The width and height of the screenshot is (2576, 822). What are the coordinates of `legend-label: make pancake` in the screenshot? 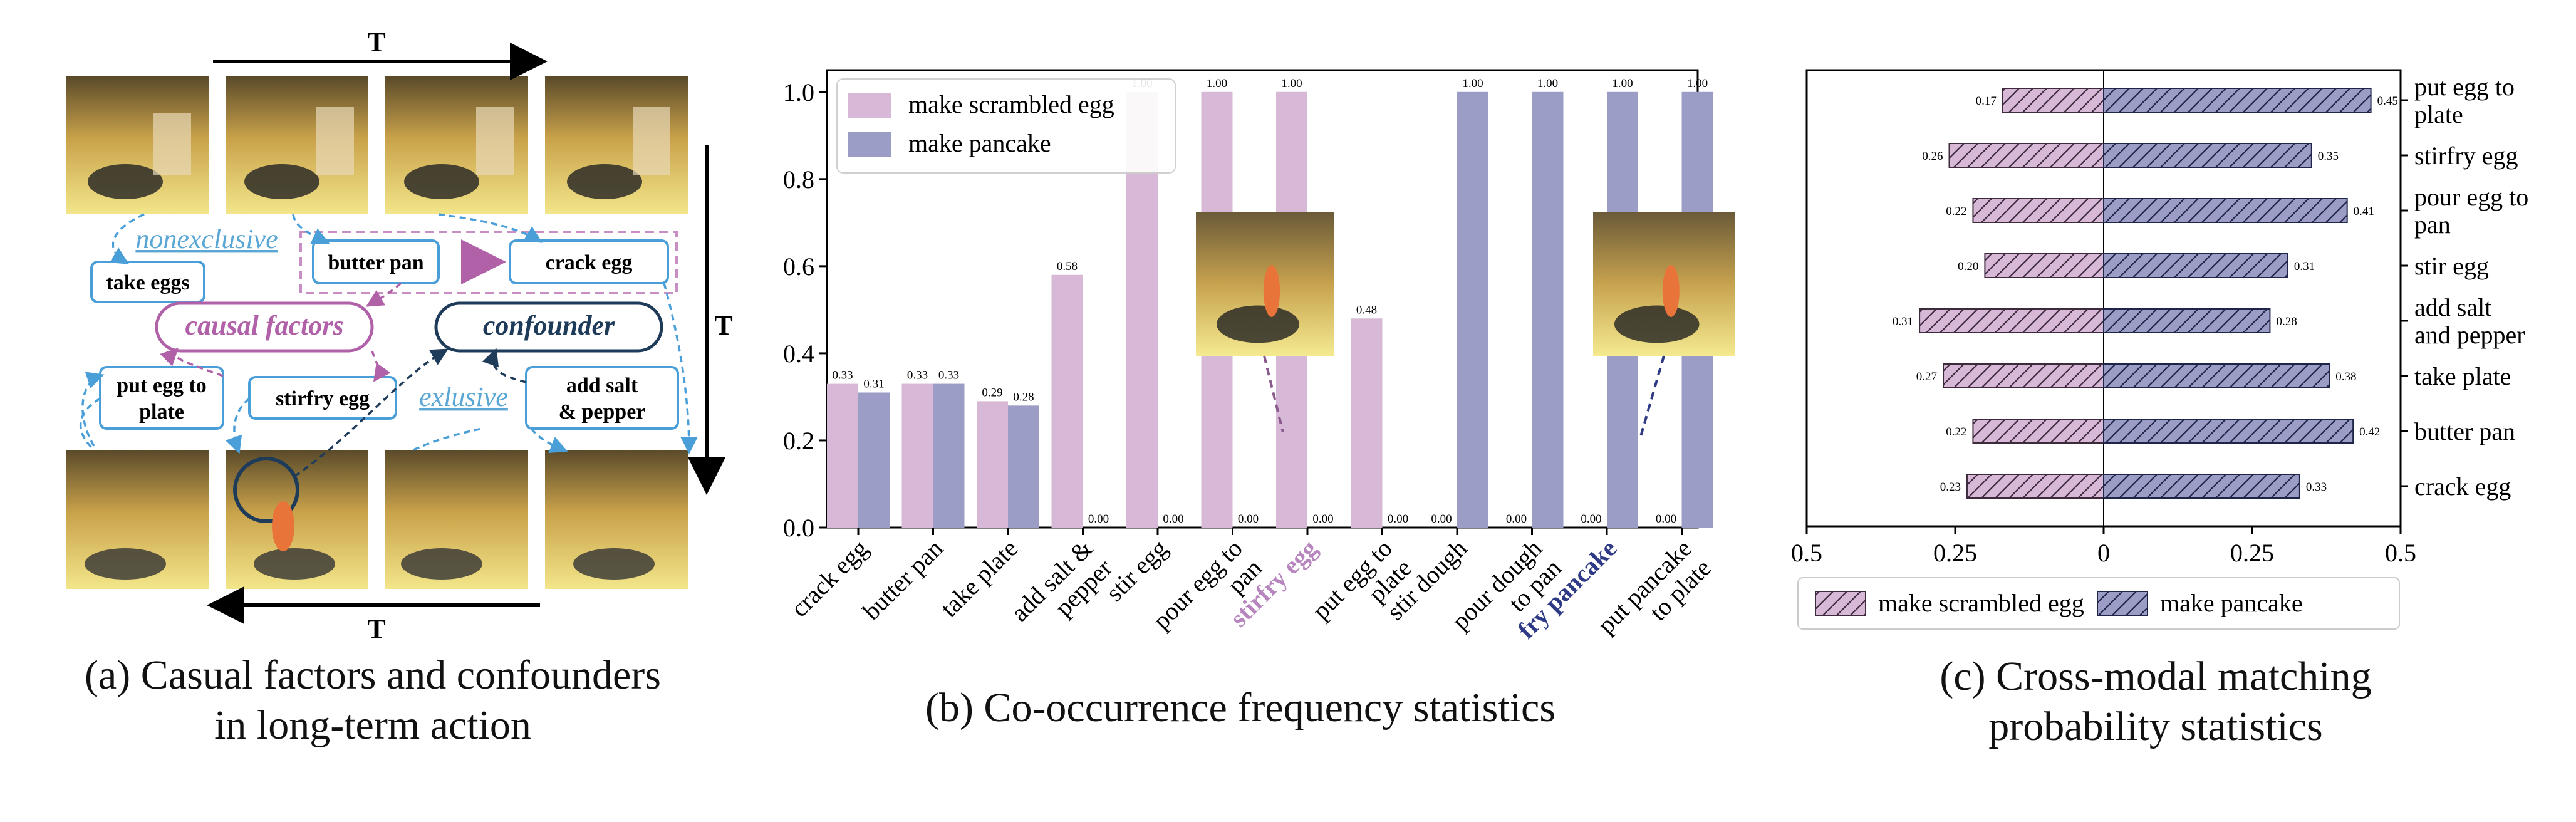 It's located at (2231, 603).